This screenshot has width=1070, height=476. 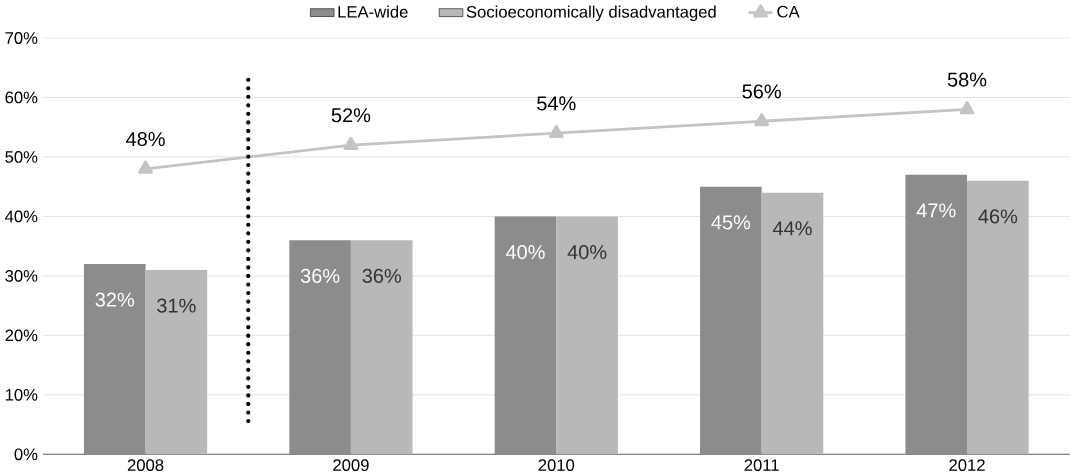 What do you see at coordinates (788, 11) in the screenshot?
I see `legend-label: CA` at bounding box center [788, 11].